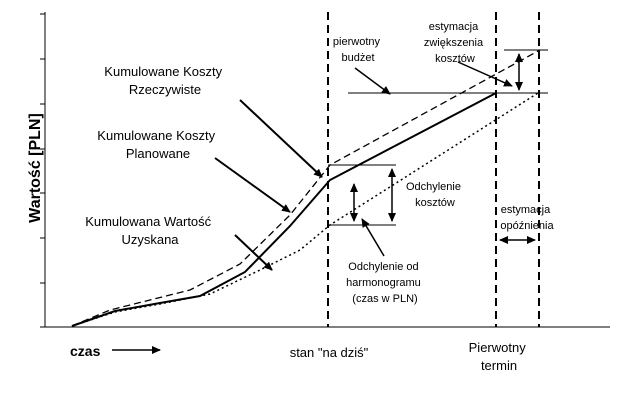  Describe the element at coordinates (435, 195) in the screenshot. I see `cost-variance-label: Odchylenie kosztów` at that location.